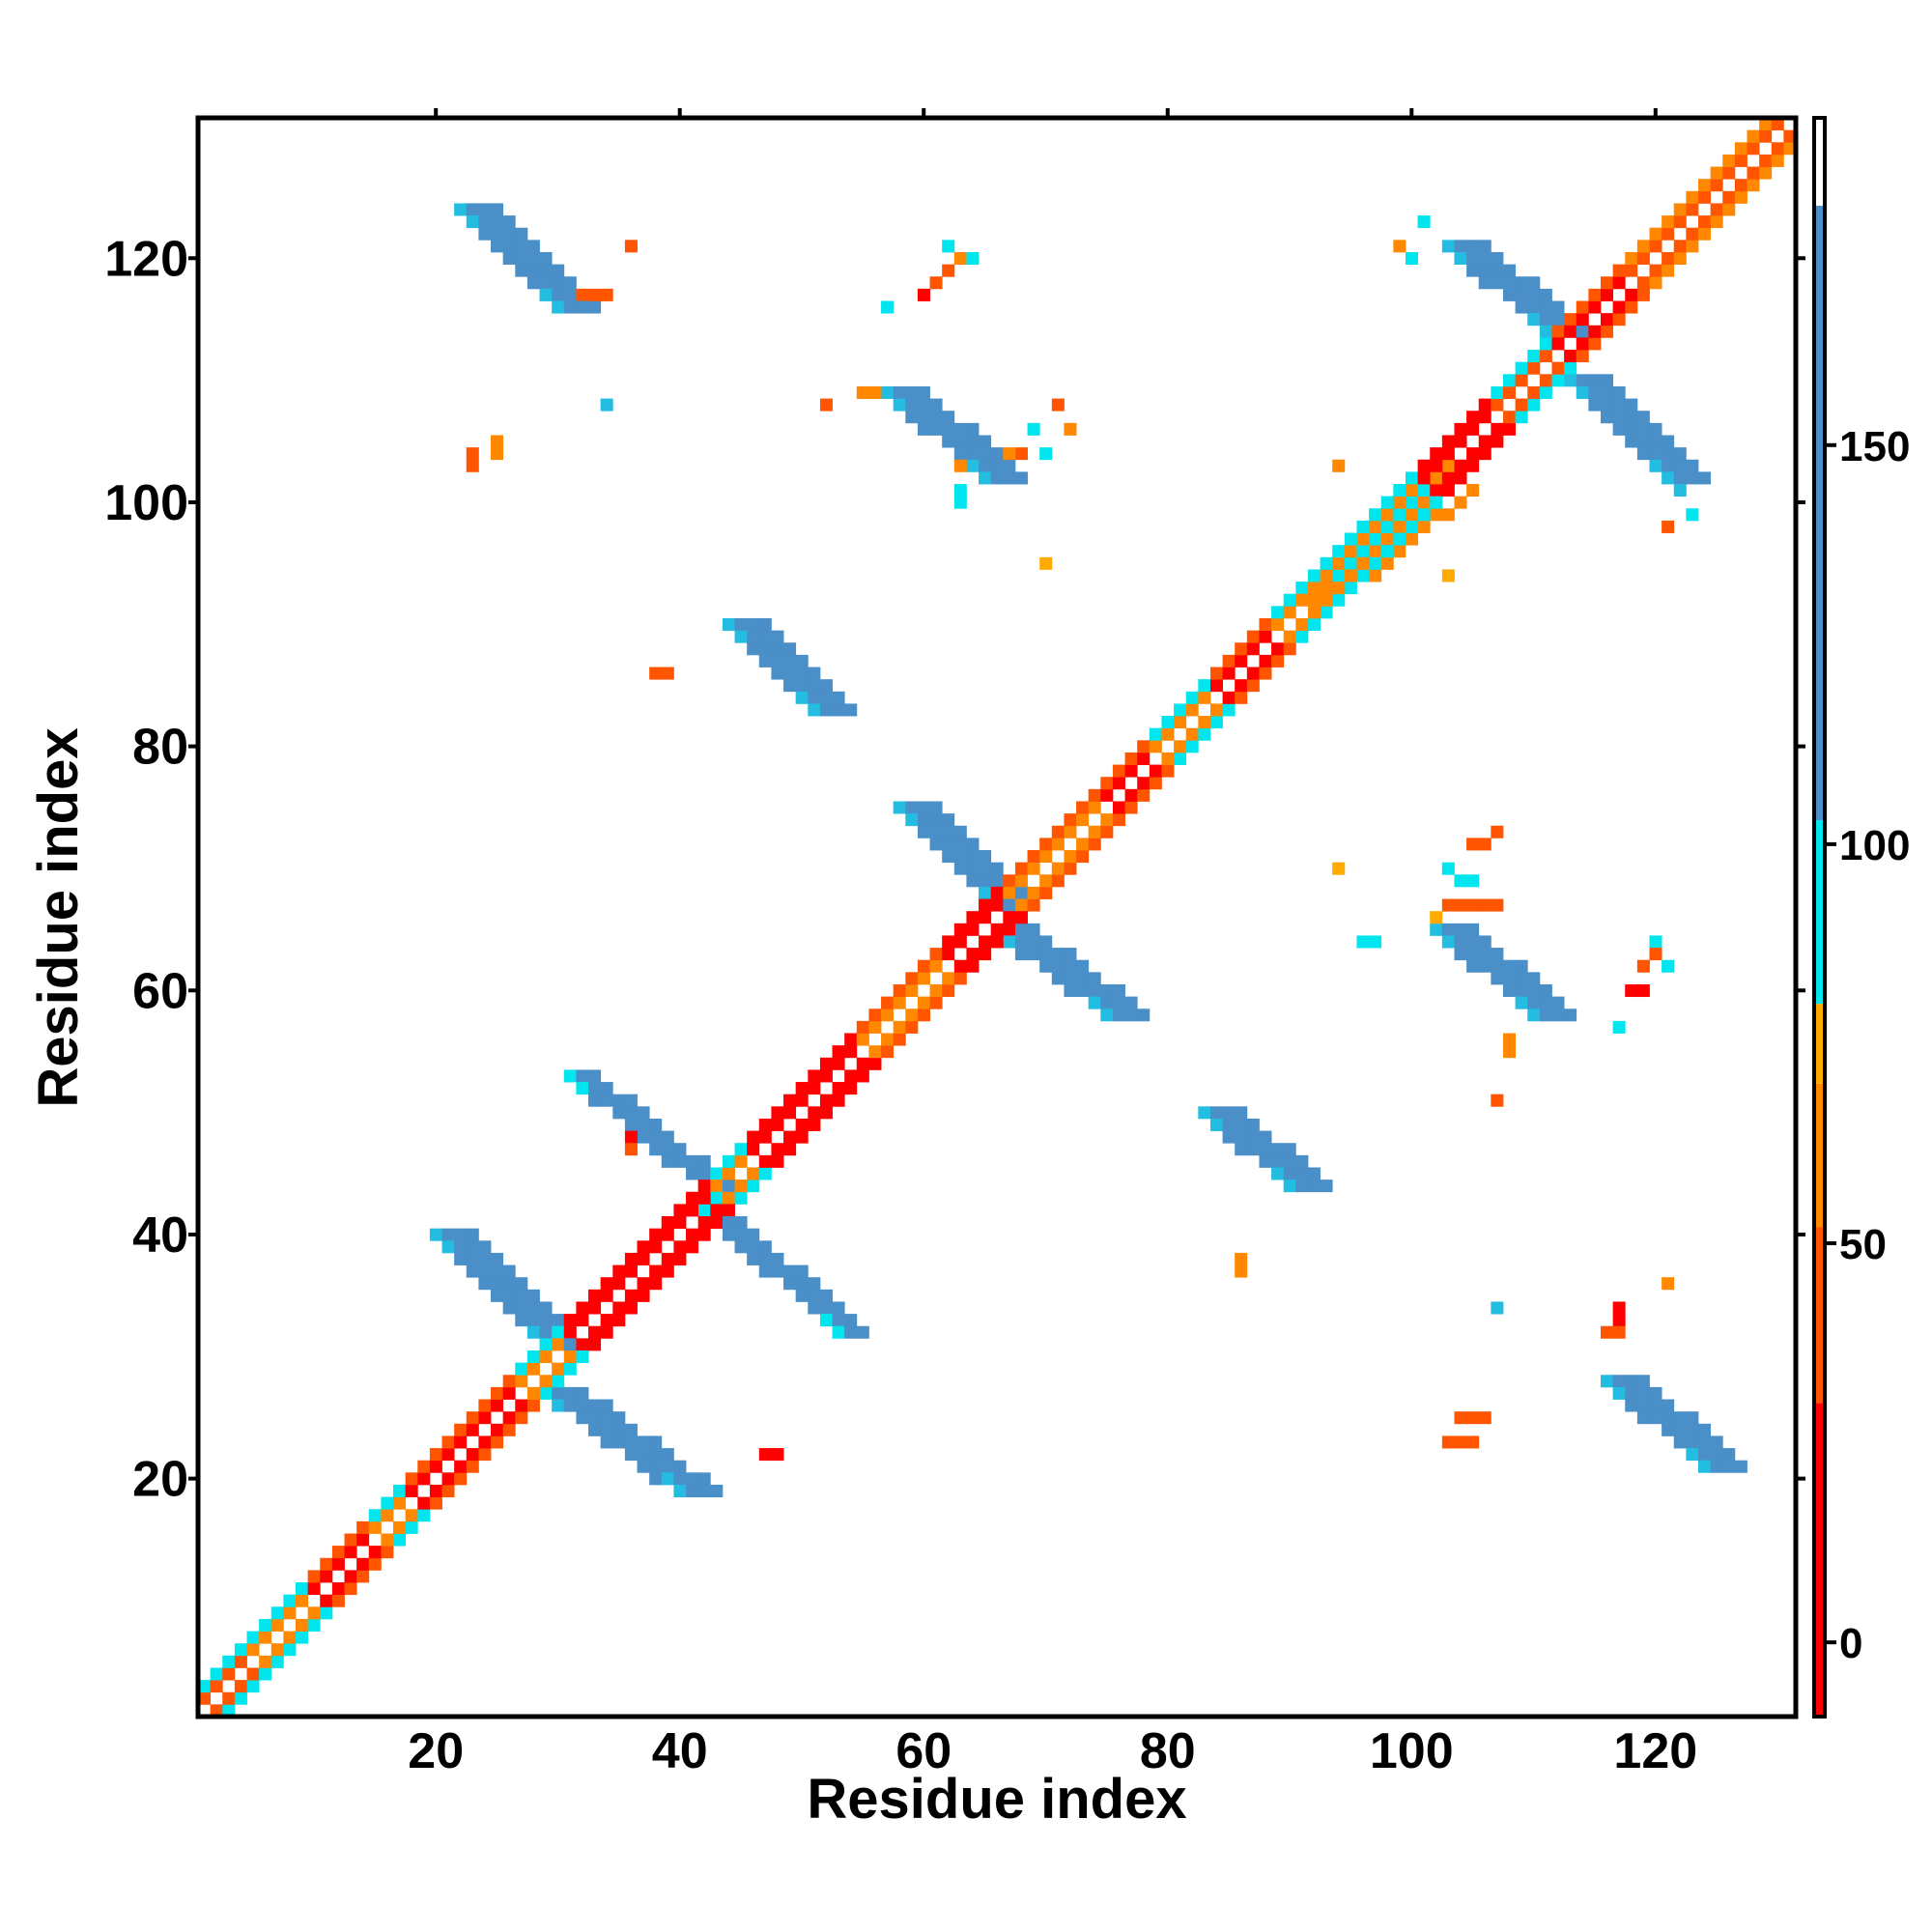 The height and width of the screenshot is (1932, 1932). Describe the element at coordinates (58, 917) in the screenshot. I see `y-axis-title: Residue index` at that location.